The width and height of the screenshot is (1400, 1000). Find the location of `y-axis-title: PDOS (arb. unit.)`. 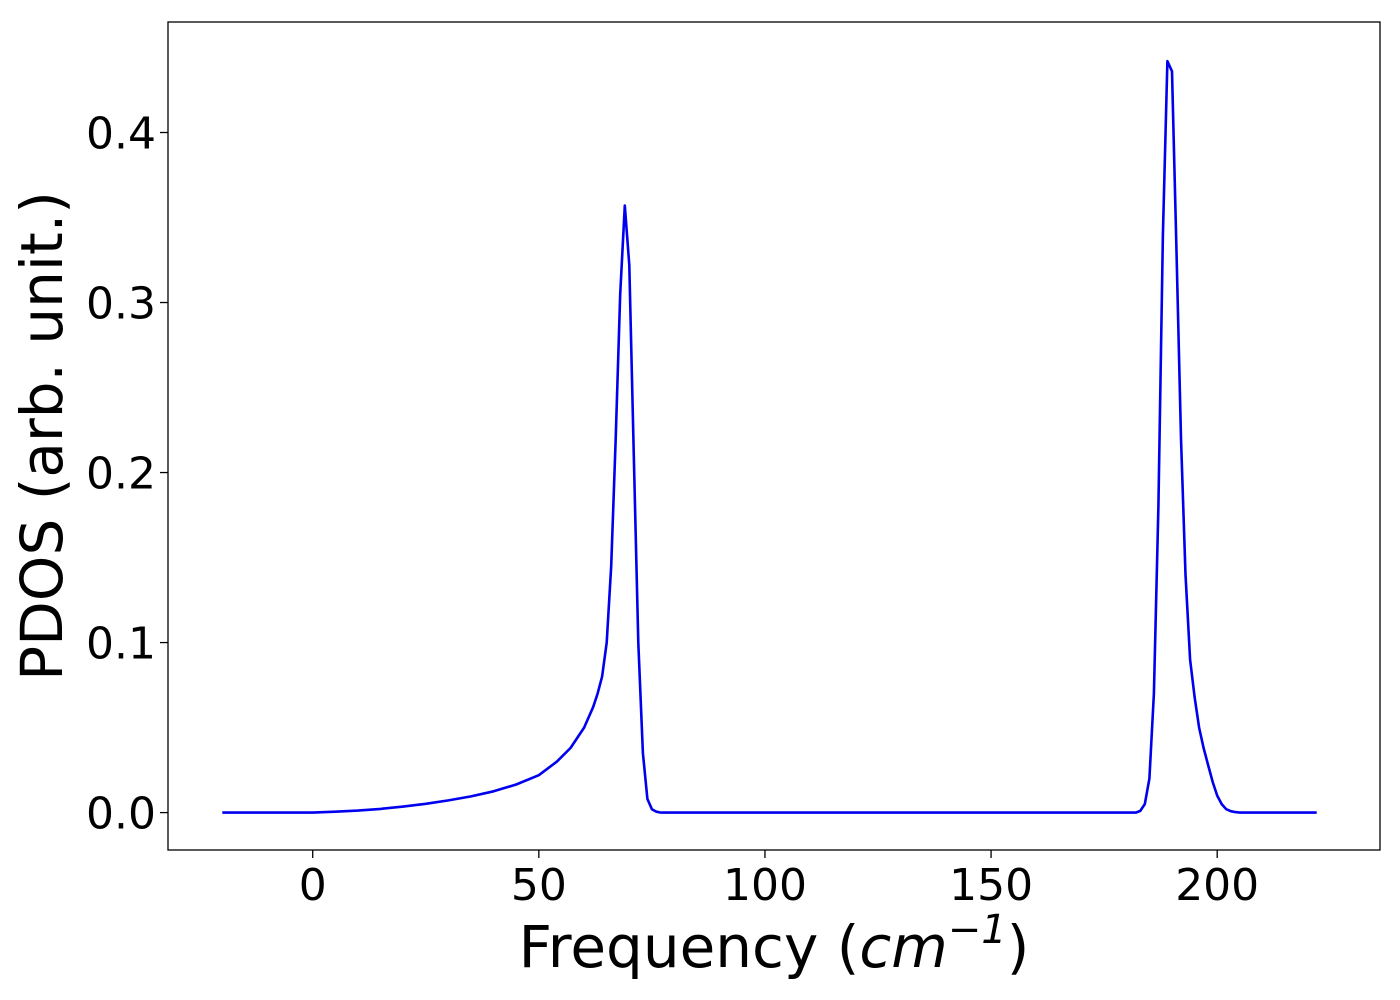

y-axis-title: PDOS (arb. unit.) is located at coordinates (42, 436).